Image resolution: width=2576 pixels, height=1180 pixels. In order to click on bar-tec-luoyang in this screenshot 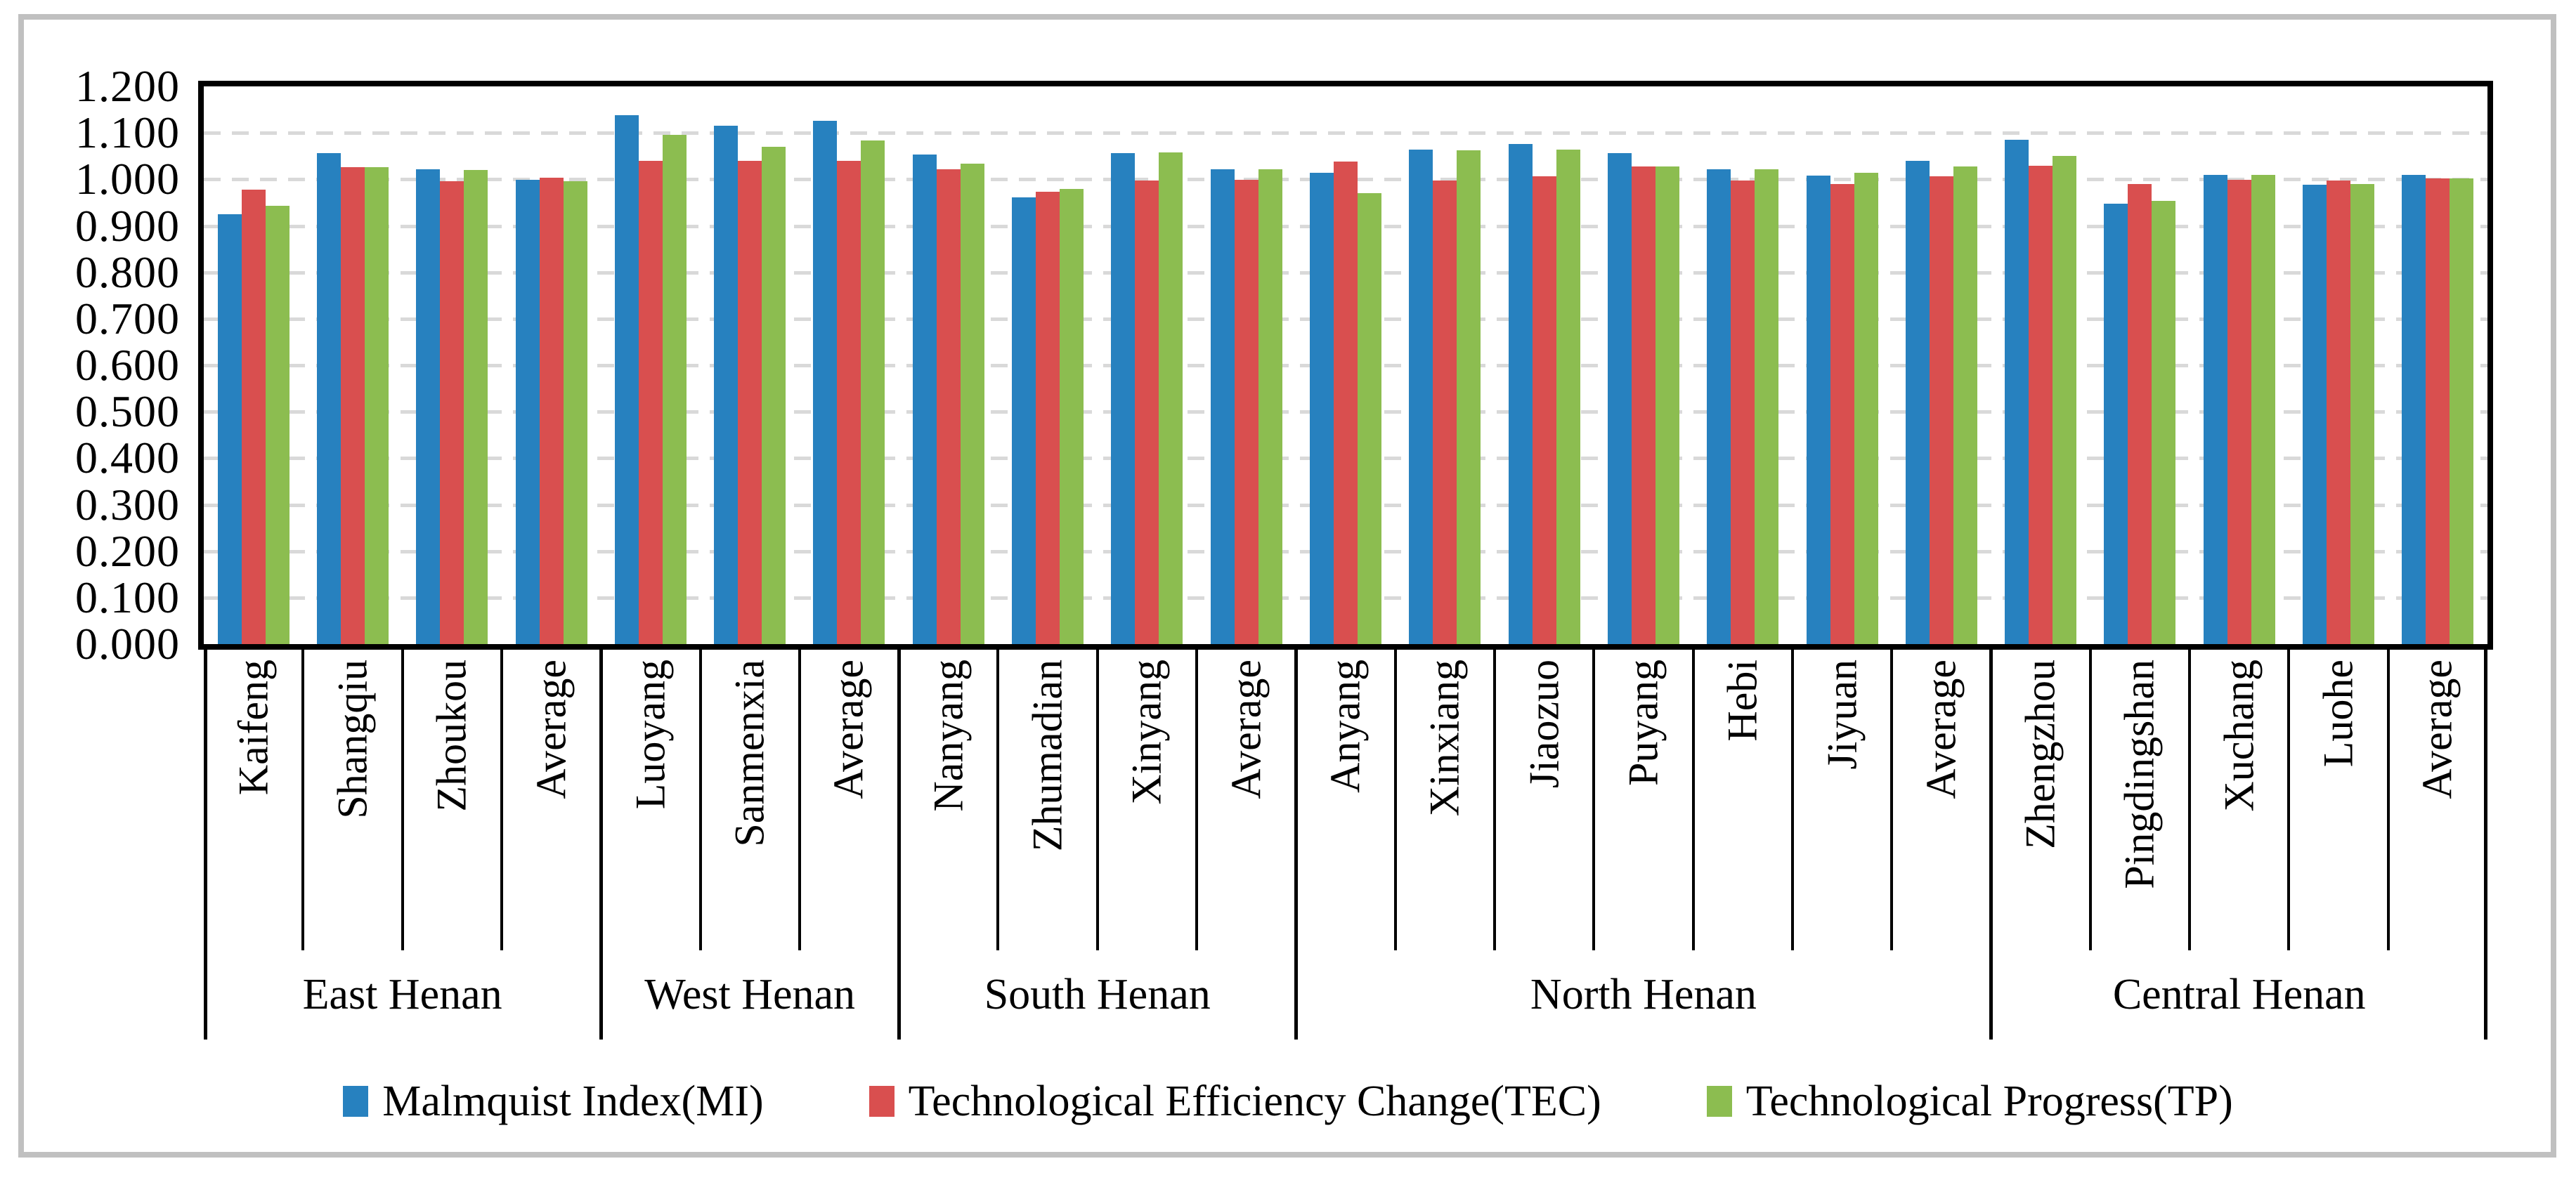, I will do `click(650, 402)`.